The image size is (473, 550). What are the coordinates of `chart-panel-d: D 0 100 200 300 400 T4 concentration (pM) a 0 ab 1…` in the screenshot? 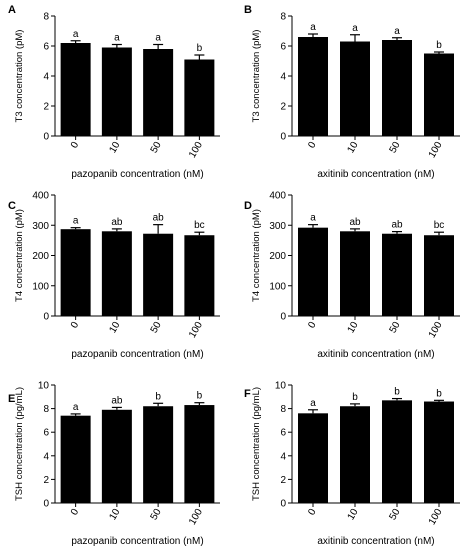 It's located at (352, 275).